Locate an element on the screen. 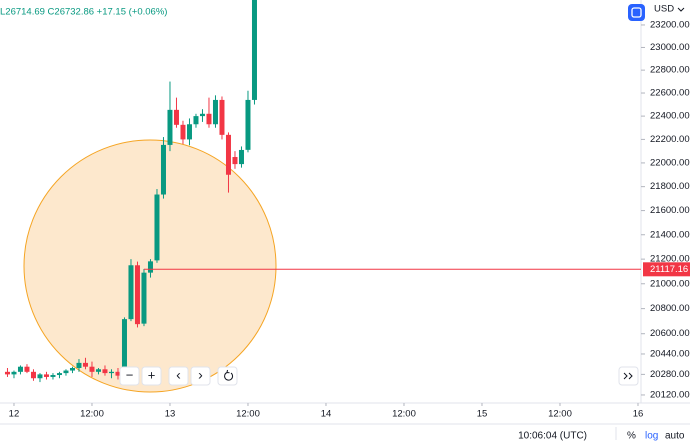 Image resolution: width=690 pixels, height=442 pixels. y-tick-label: 21800.00 is located at coordinates (670, 186).